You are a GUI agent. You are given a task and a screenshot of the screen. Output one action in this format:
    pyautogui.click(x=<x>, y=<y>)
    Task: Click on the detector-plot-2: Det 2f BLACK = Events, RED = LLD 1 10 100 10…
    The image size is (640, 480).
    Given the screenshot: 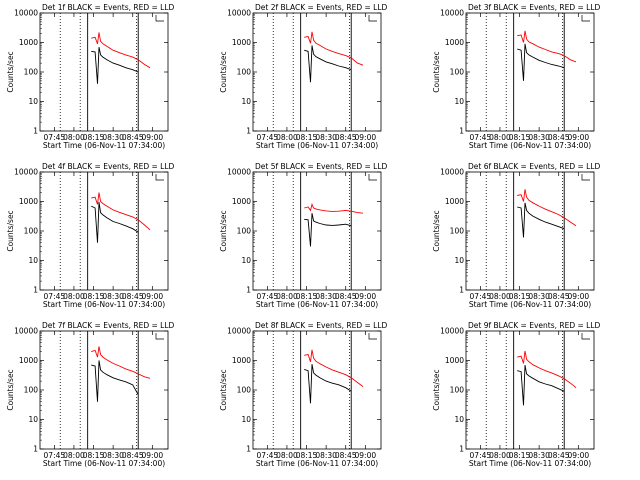 What is the action you would take?
    pyautogui.click(x=303, y=76)
    